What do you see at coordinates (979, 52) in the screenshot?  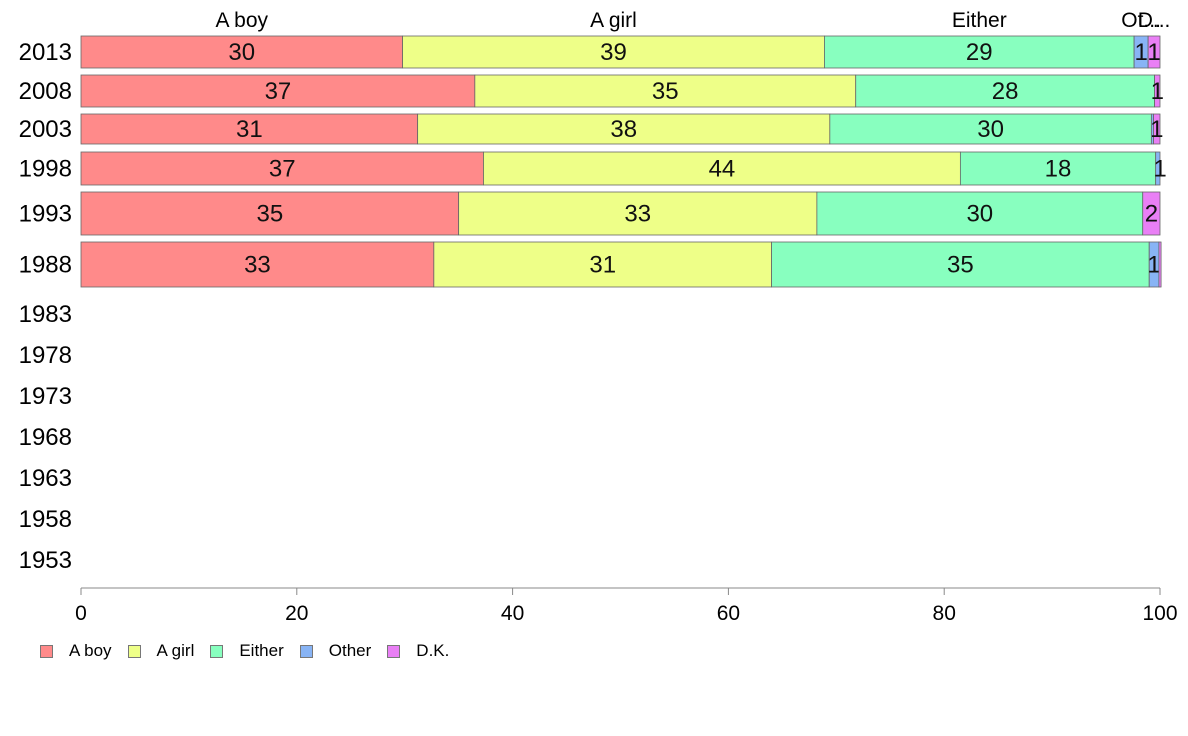 I see `bar-value-label: 29` at bounding box center [979, 52].